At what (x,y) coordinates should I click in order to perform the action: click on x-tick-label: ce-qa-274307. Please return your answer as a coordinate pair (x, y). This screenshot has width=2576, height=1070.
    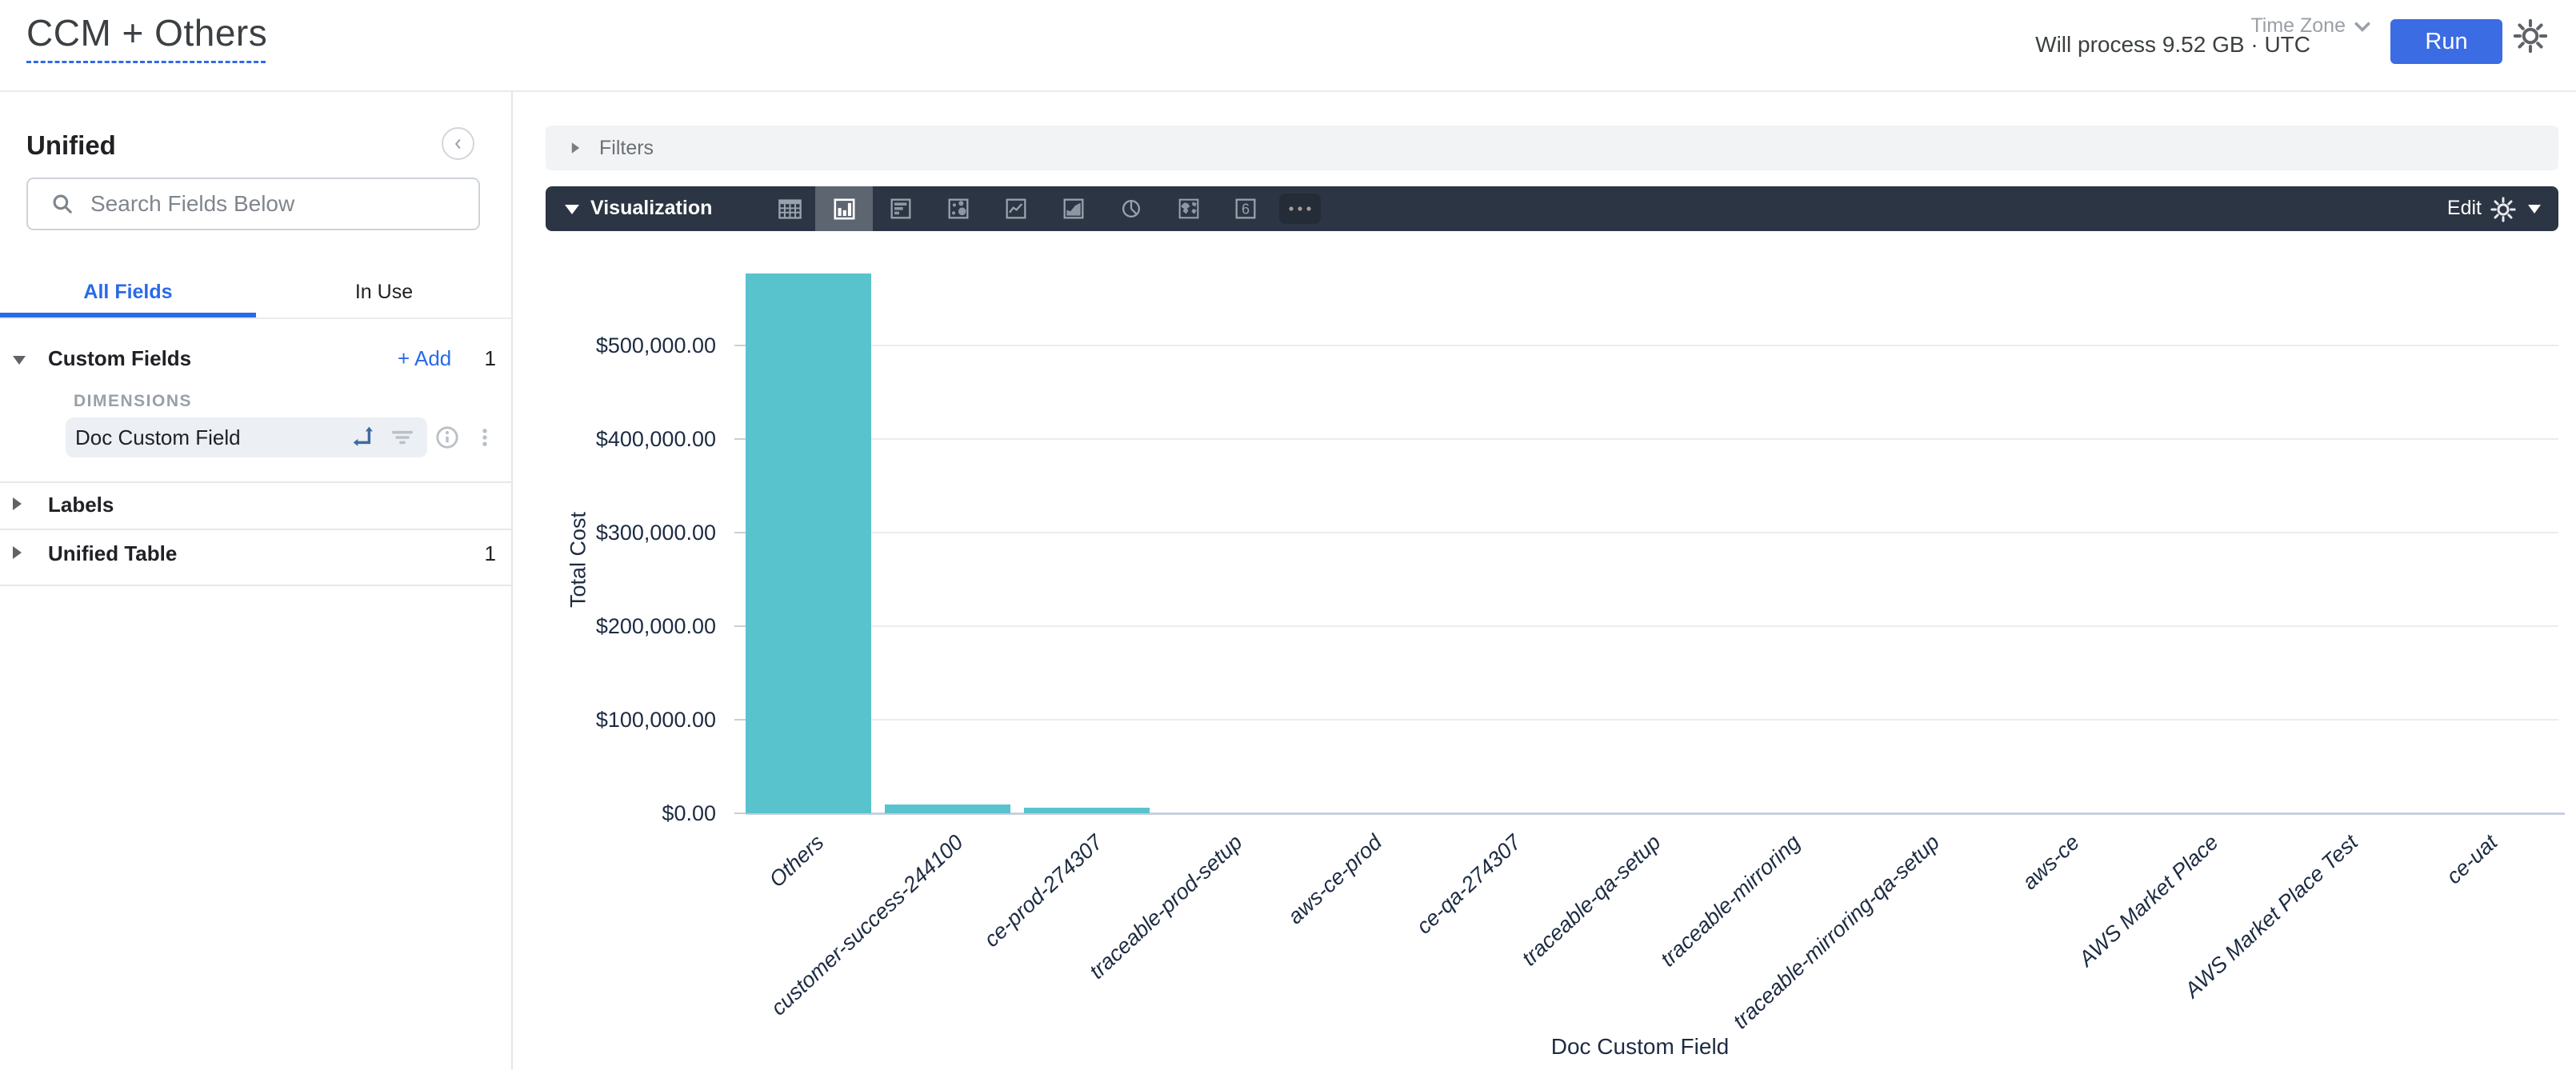
    Looking at the image, I should click on (1468, 884).